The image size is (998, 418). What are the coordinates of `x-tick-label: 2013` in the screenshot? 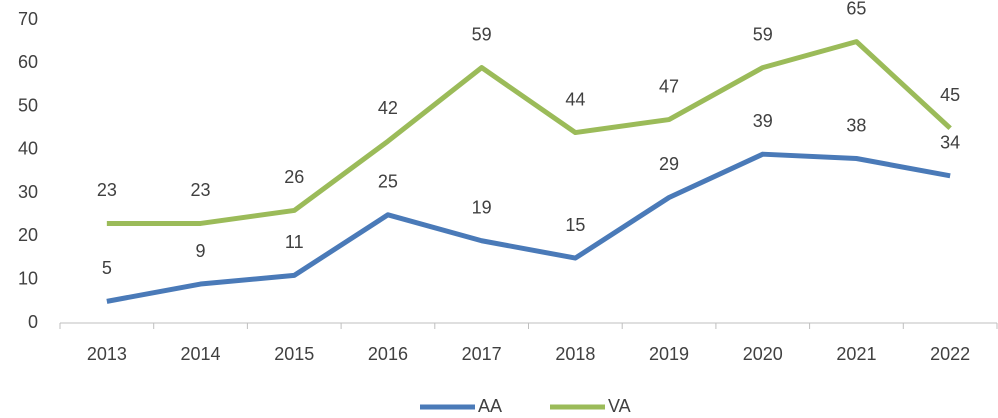 It's located at (107, 354).